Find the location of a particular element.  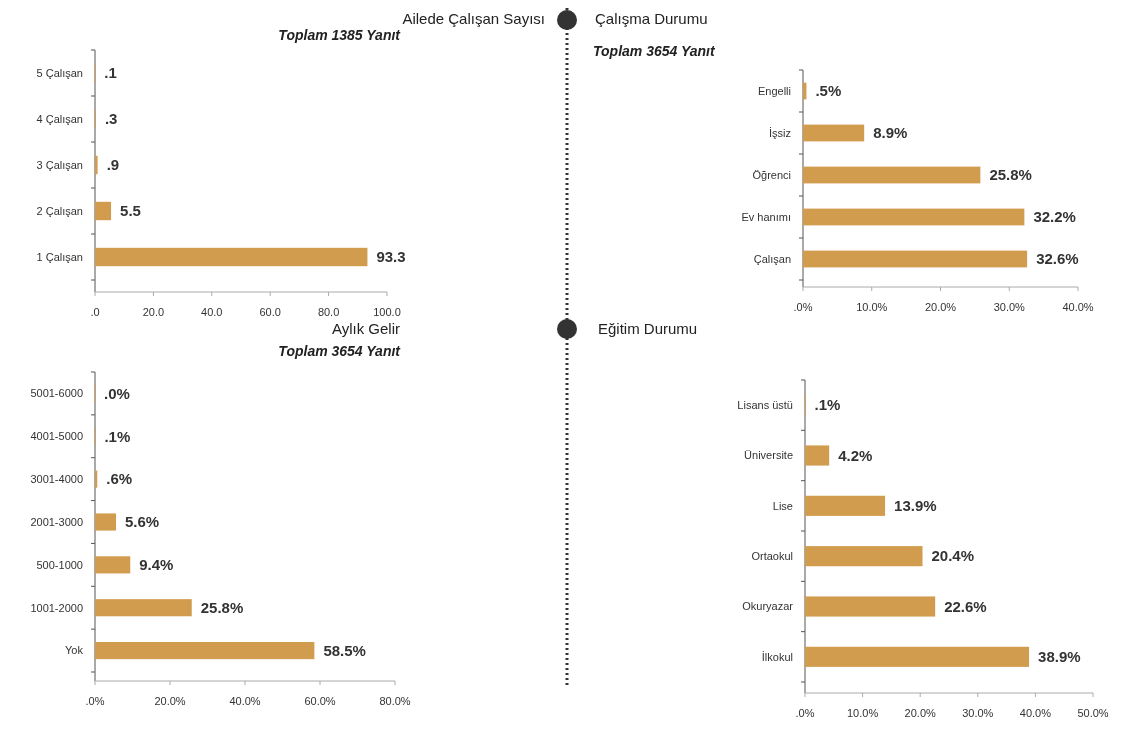

x-tick-label: 40.0 is located at coordinates (212, 312).